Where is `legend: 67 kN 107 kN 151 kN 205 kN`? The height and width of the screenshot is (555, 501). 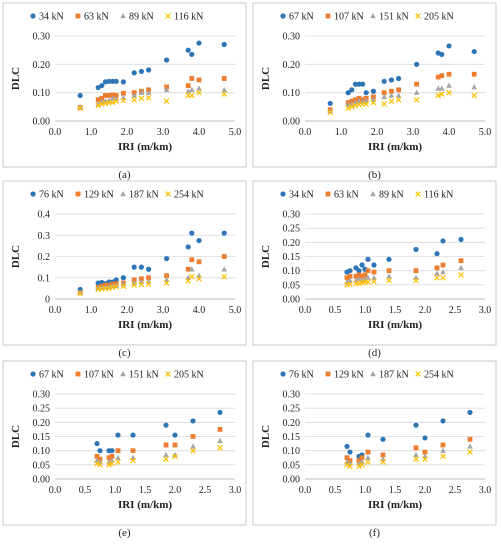 legend: 67 kN 107 kN 151 kN 205 kN is located at coordinates (117, 375).